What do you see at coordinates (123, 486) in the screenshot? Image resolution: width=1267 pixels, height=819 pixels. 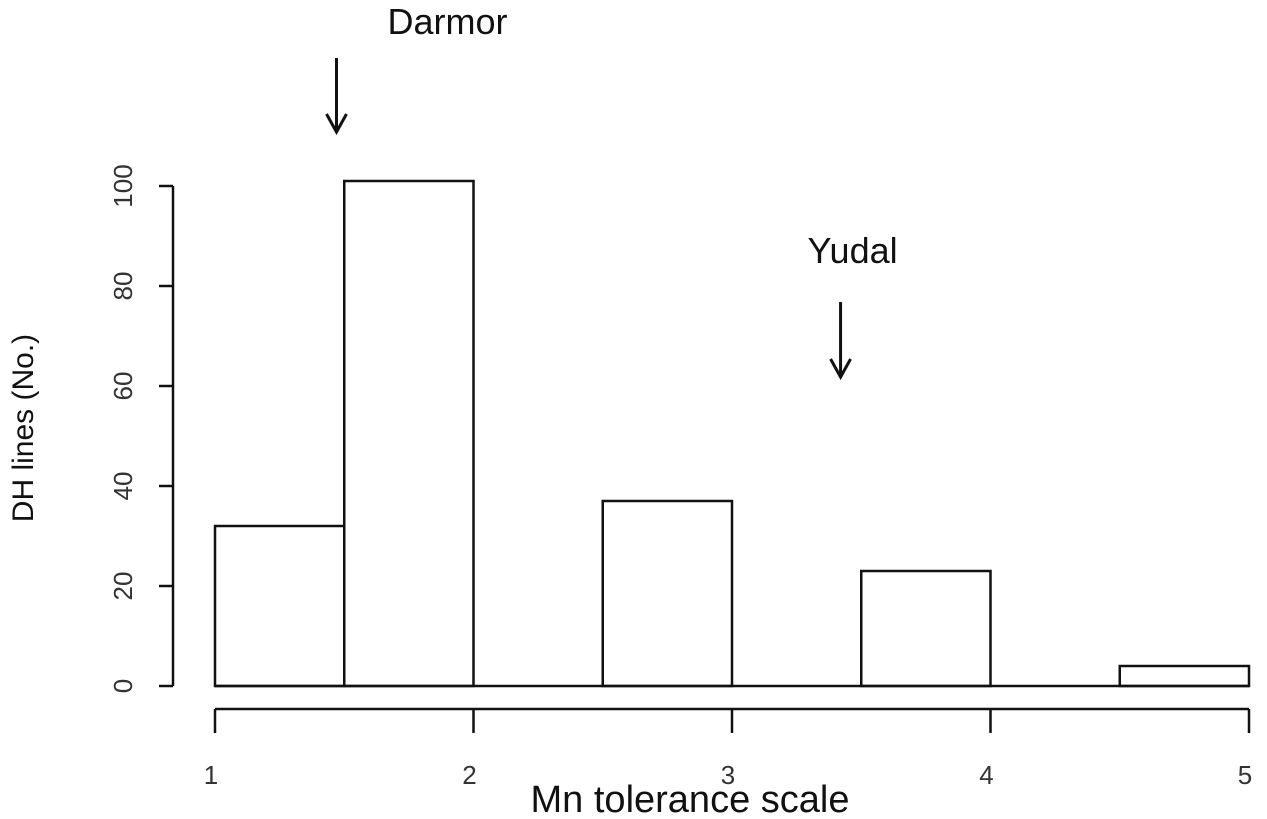 I see `y-tick-label: 40` at bounding box center [123, 486].